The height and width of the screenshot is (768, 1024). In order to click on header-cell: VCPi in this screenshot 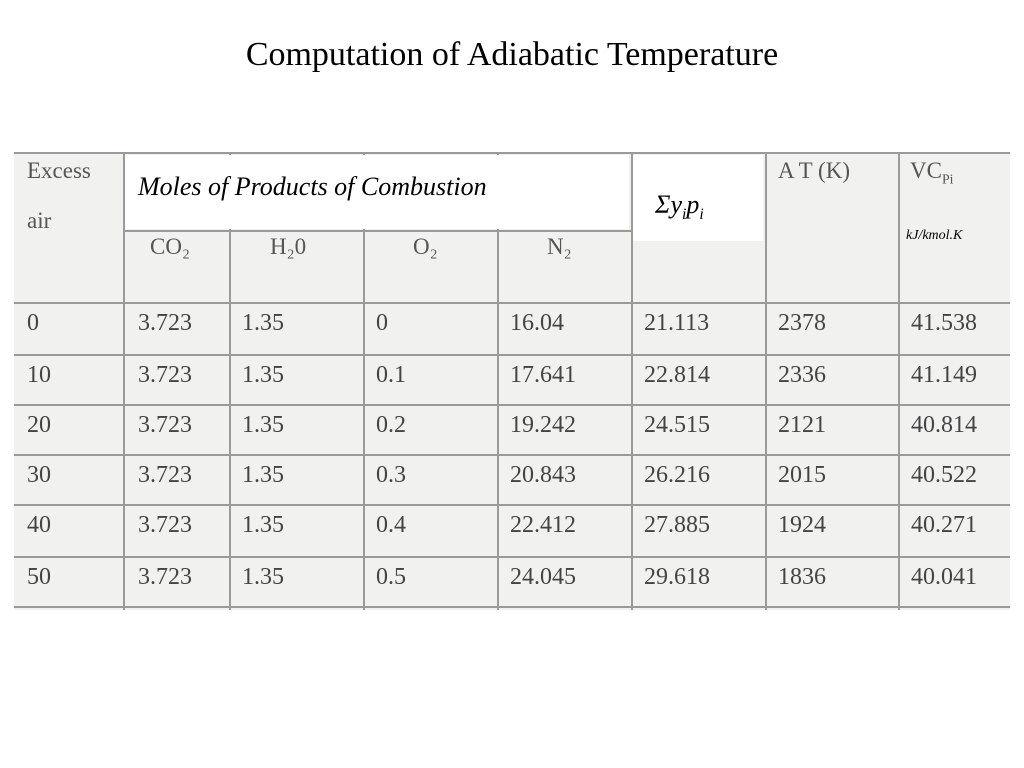, I will do `click(931, 173)`.